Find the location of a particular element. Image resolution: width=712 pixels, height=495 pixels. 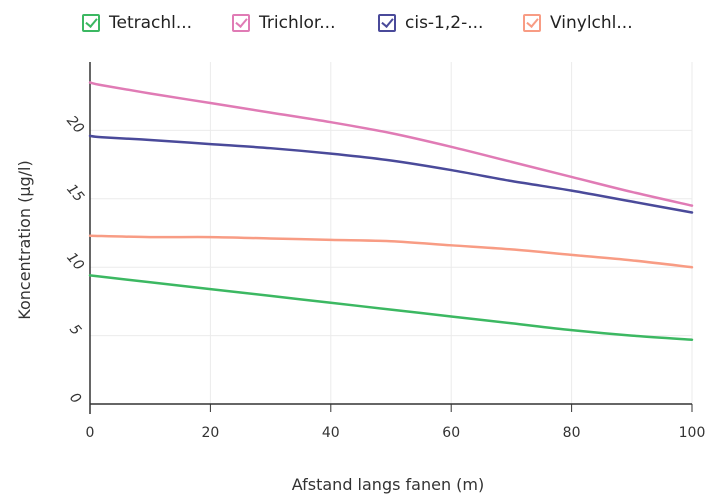

x-tick-label: 60 is located at coordinates (451, 433).